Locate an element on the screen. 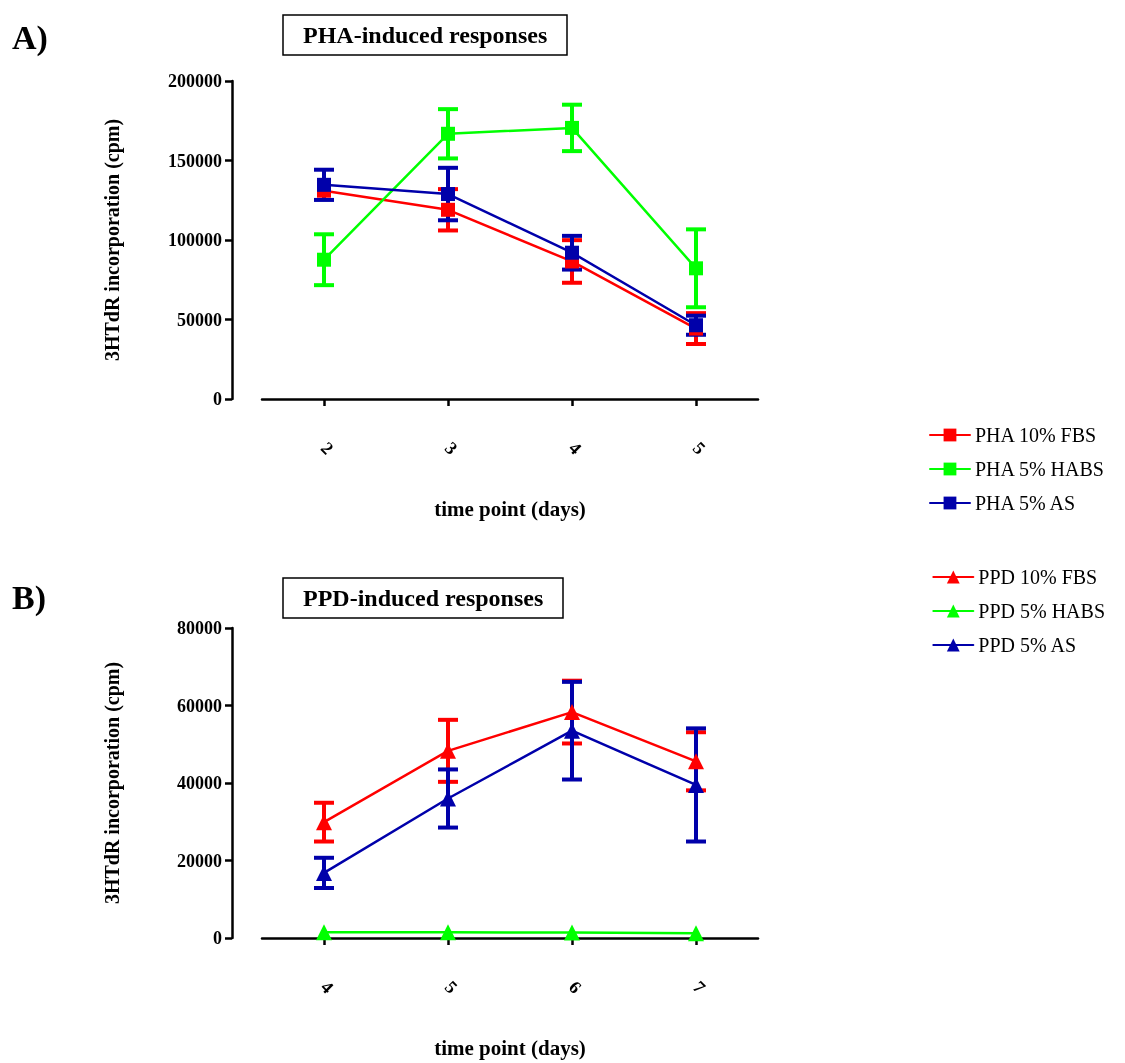 The image size is (1125, 1063). legend-label: PPD 5% AS is located at coordinates (1027, 645).